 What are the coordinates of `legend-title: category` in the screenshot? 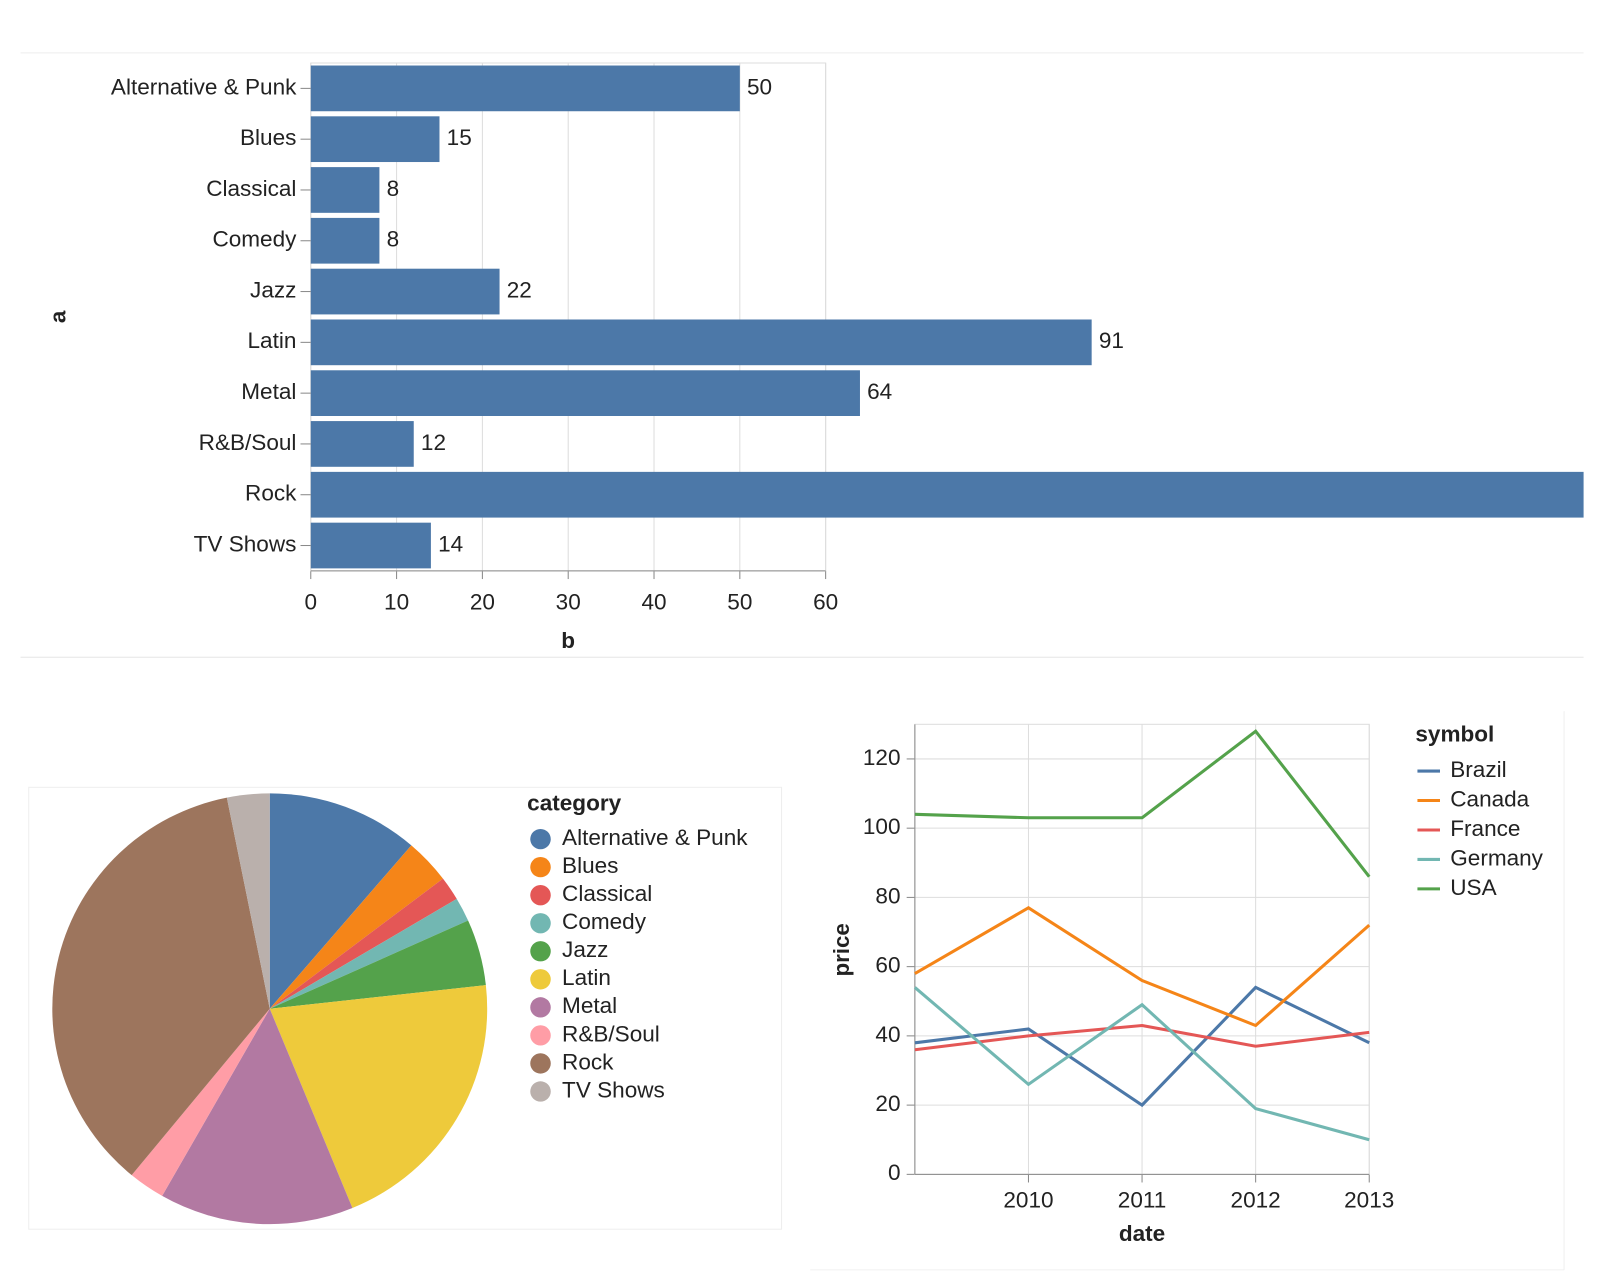 It's located at (574, 803).